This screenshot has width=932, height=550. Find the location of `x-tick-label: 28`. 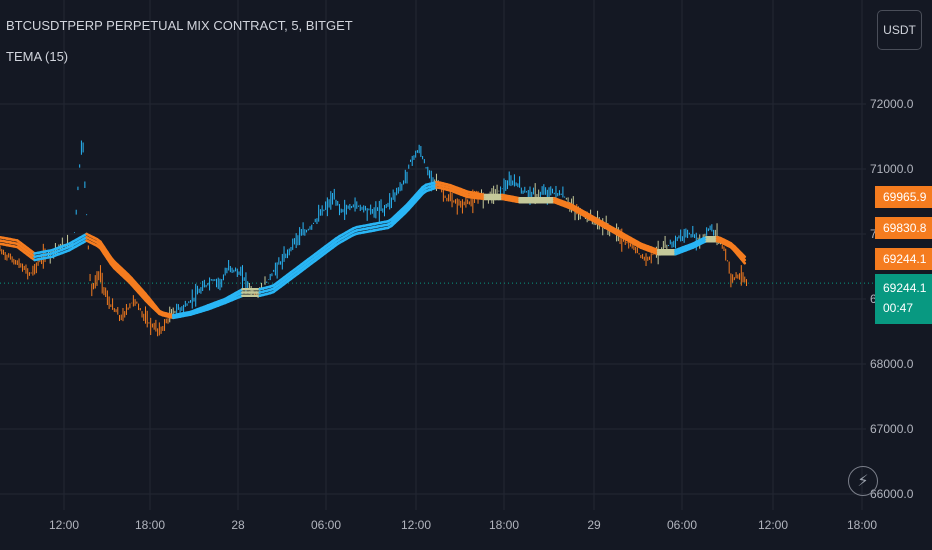

x-tick-label: 28 is located at coordinates (238, 525).